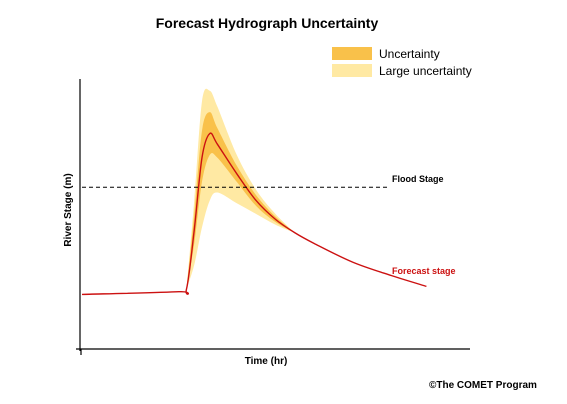 This screenshot has width=567, height=404. I want to click on legend-swatch-uncertainty, so click(352, 53).